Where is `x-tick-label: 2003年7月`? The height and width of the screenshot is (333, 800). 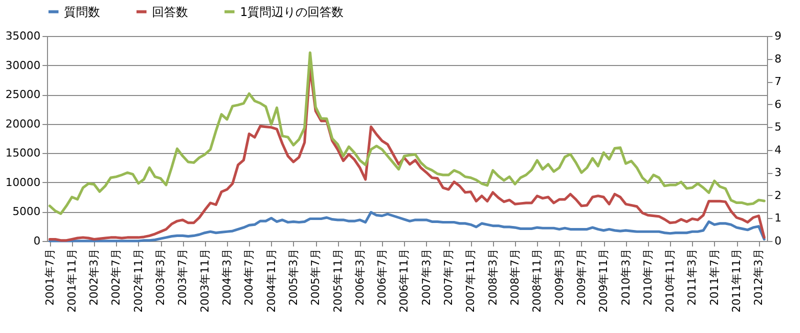 x-tick-label: 2003年7月 is located at coordinates (183, 277).